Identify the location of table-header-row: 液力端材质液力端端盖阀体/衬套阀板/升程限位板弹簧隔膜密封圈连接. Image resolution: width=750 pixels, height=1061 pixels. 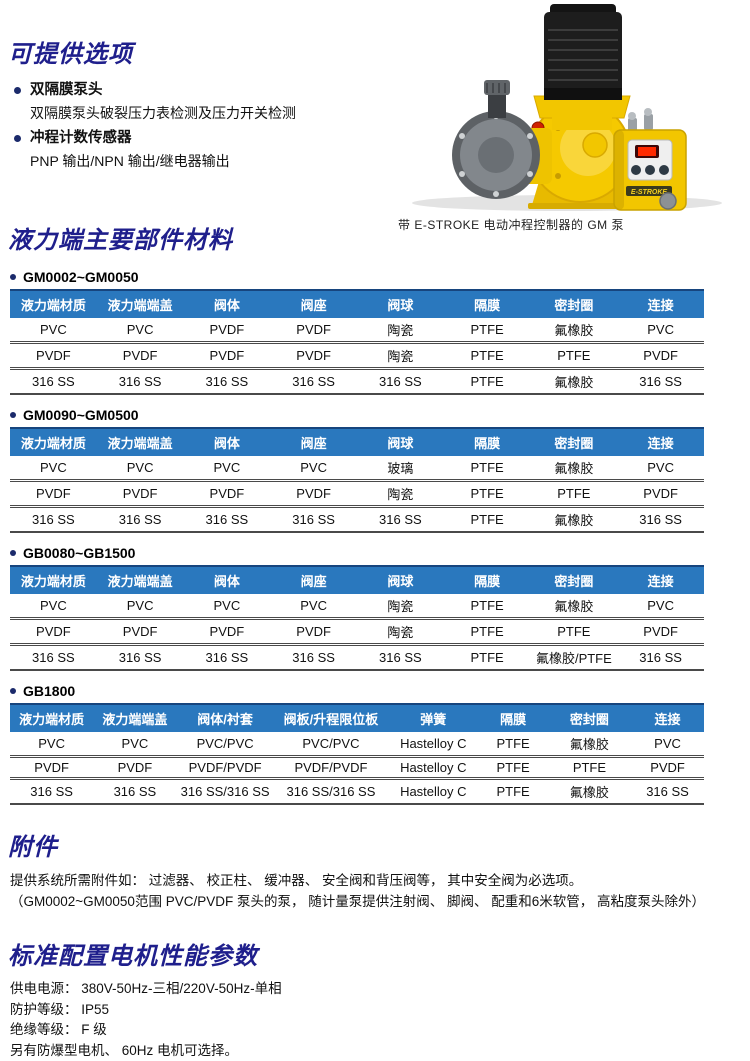
(357, 718).